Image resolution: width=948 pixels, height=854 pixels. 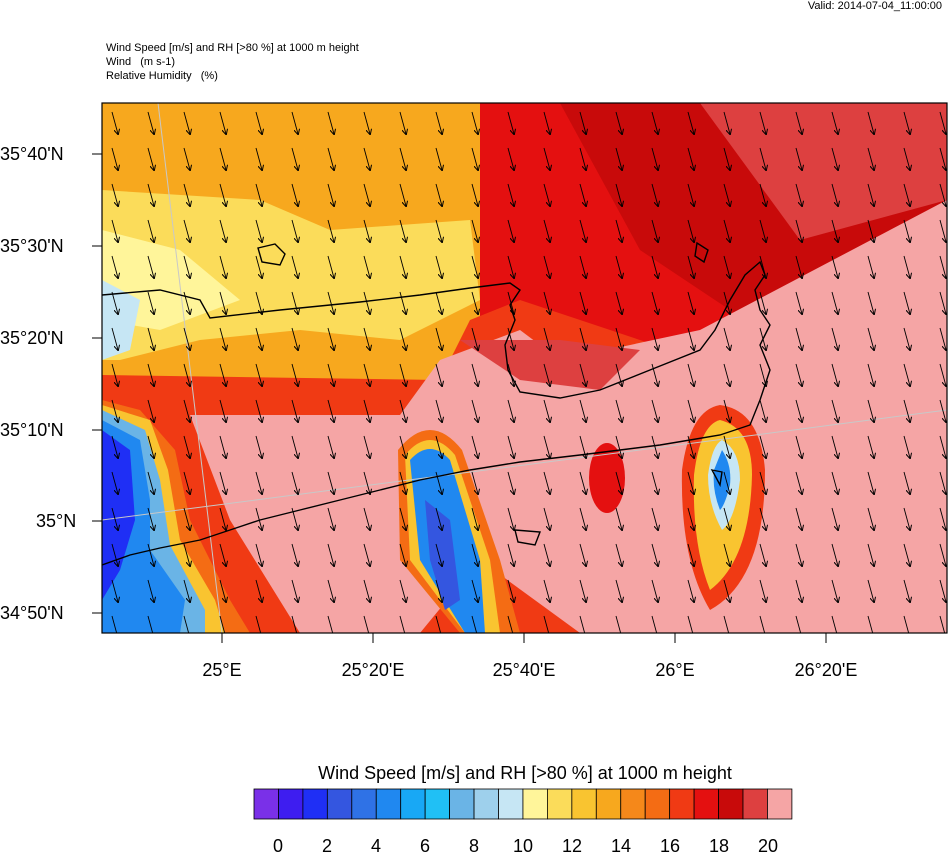 What do you see at coordinates (768, 845) in the screenshot?
I see `colorbar-tick-label: 20` at bounding box center [768, 845].